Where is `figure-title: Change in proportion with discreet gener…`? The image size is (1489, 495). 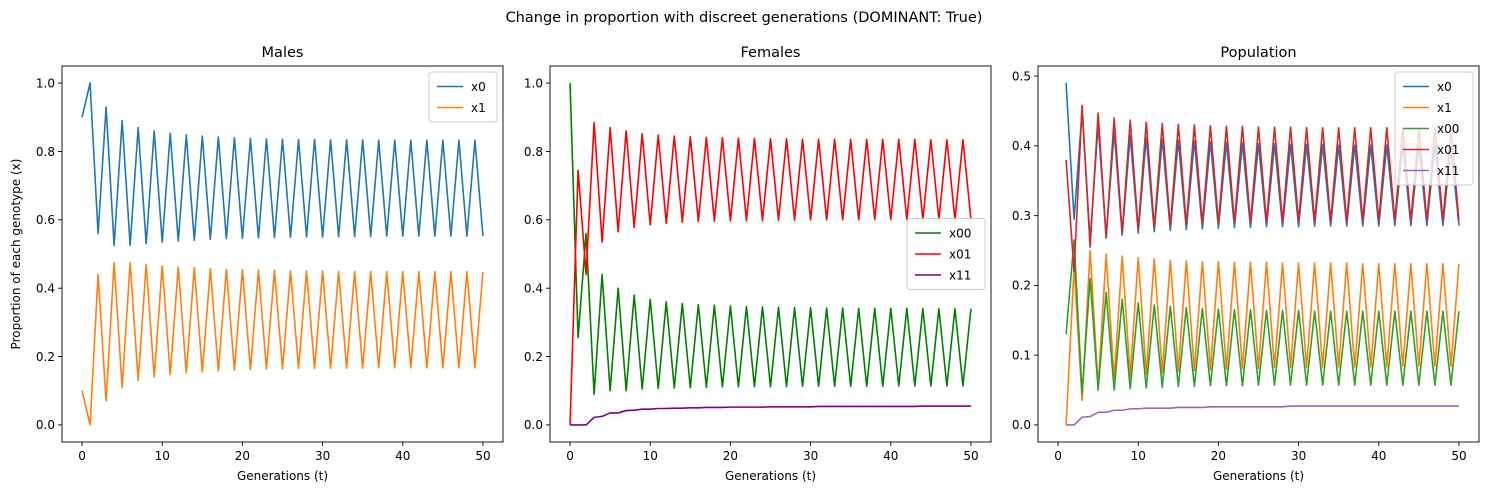
figure-title: Change in proportion with discreet gener… is located at coordinates (744, 18).